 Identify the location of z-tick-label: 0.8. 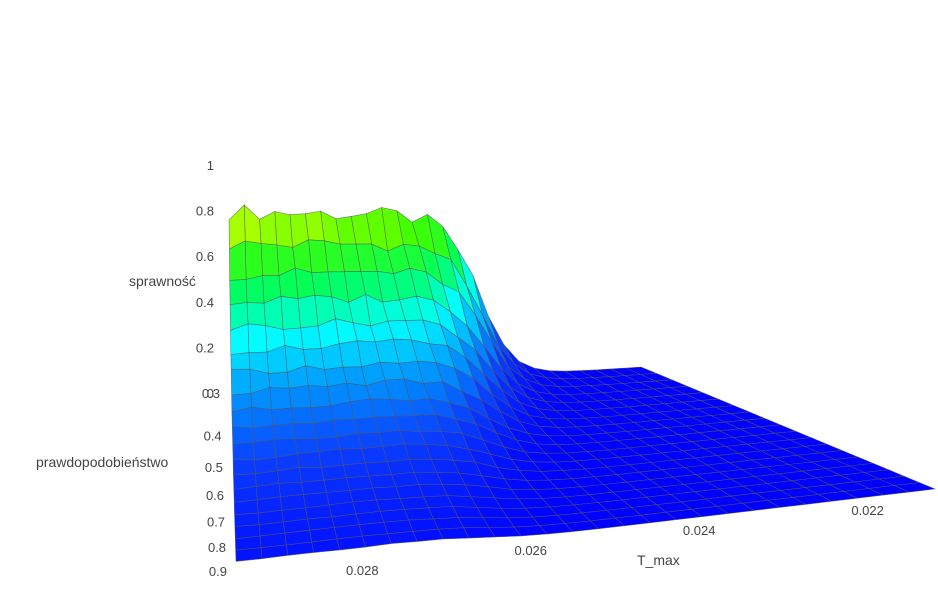
(205, 211).